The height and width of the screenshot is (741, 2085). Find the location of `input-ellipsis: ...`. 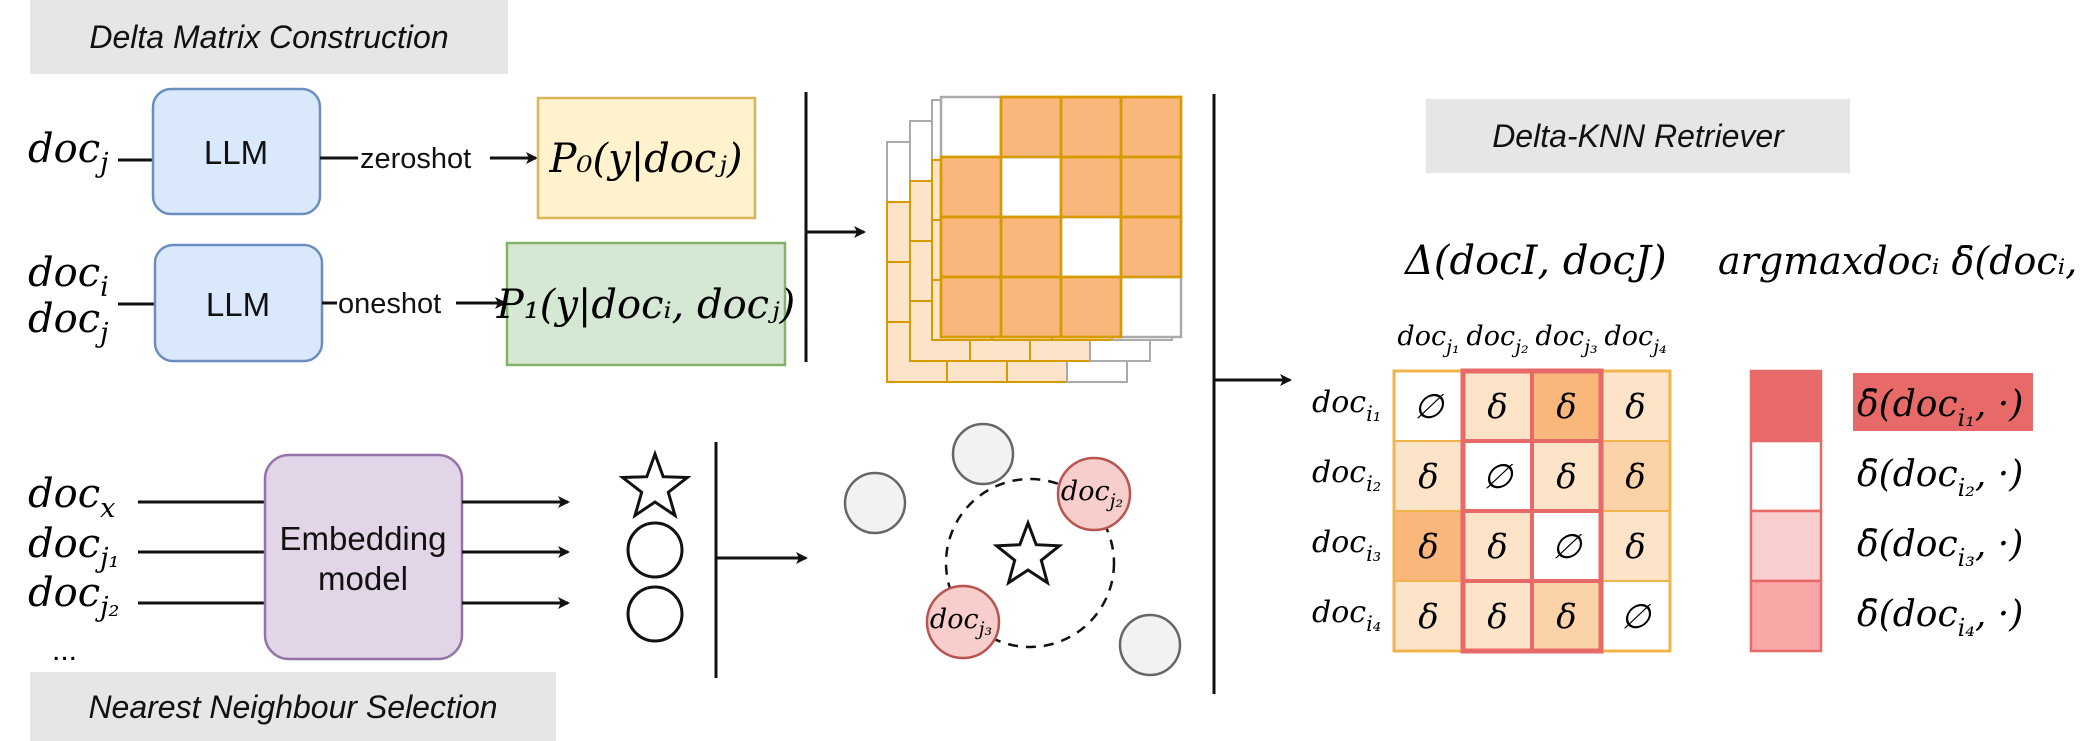

input-ellipsis: ... is located at coordinates (64, 650).